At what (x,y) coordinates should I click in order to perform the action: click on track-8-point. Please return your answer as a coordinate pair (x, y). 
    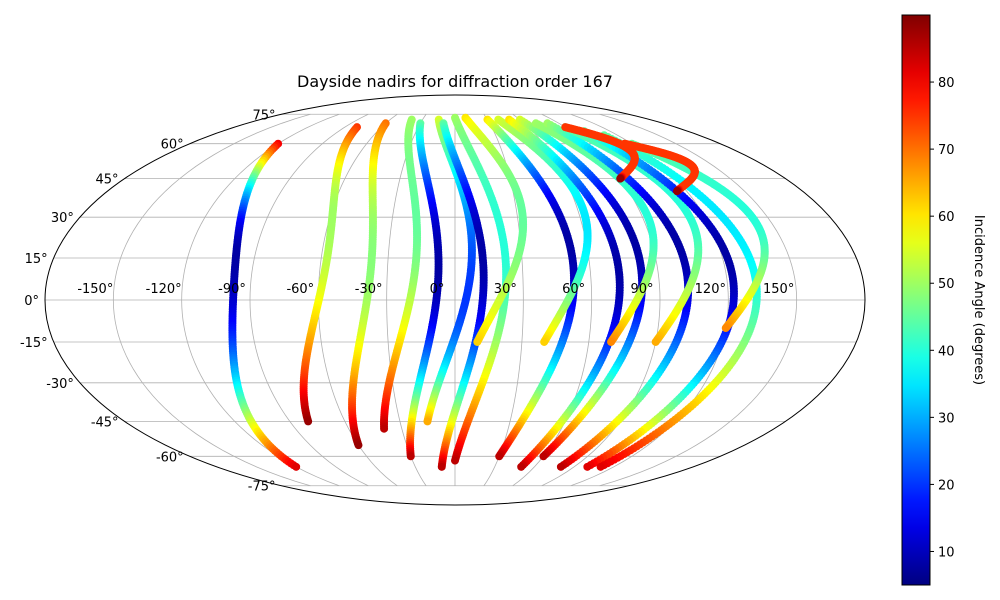
    Looking at the image, I should click on (477, 341).